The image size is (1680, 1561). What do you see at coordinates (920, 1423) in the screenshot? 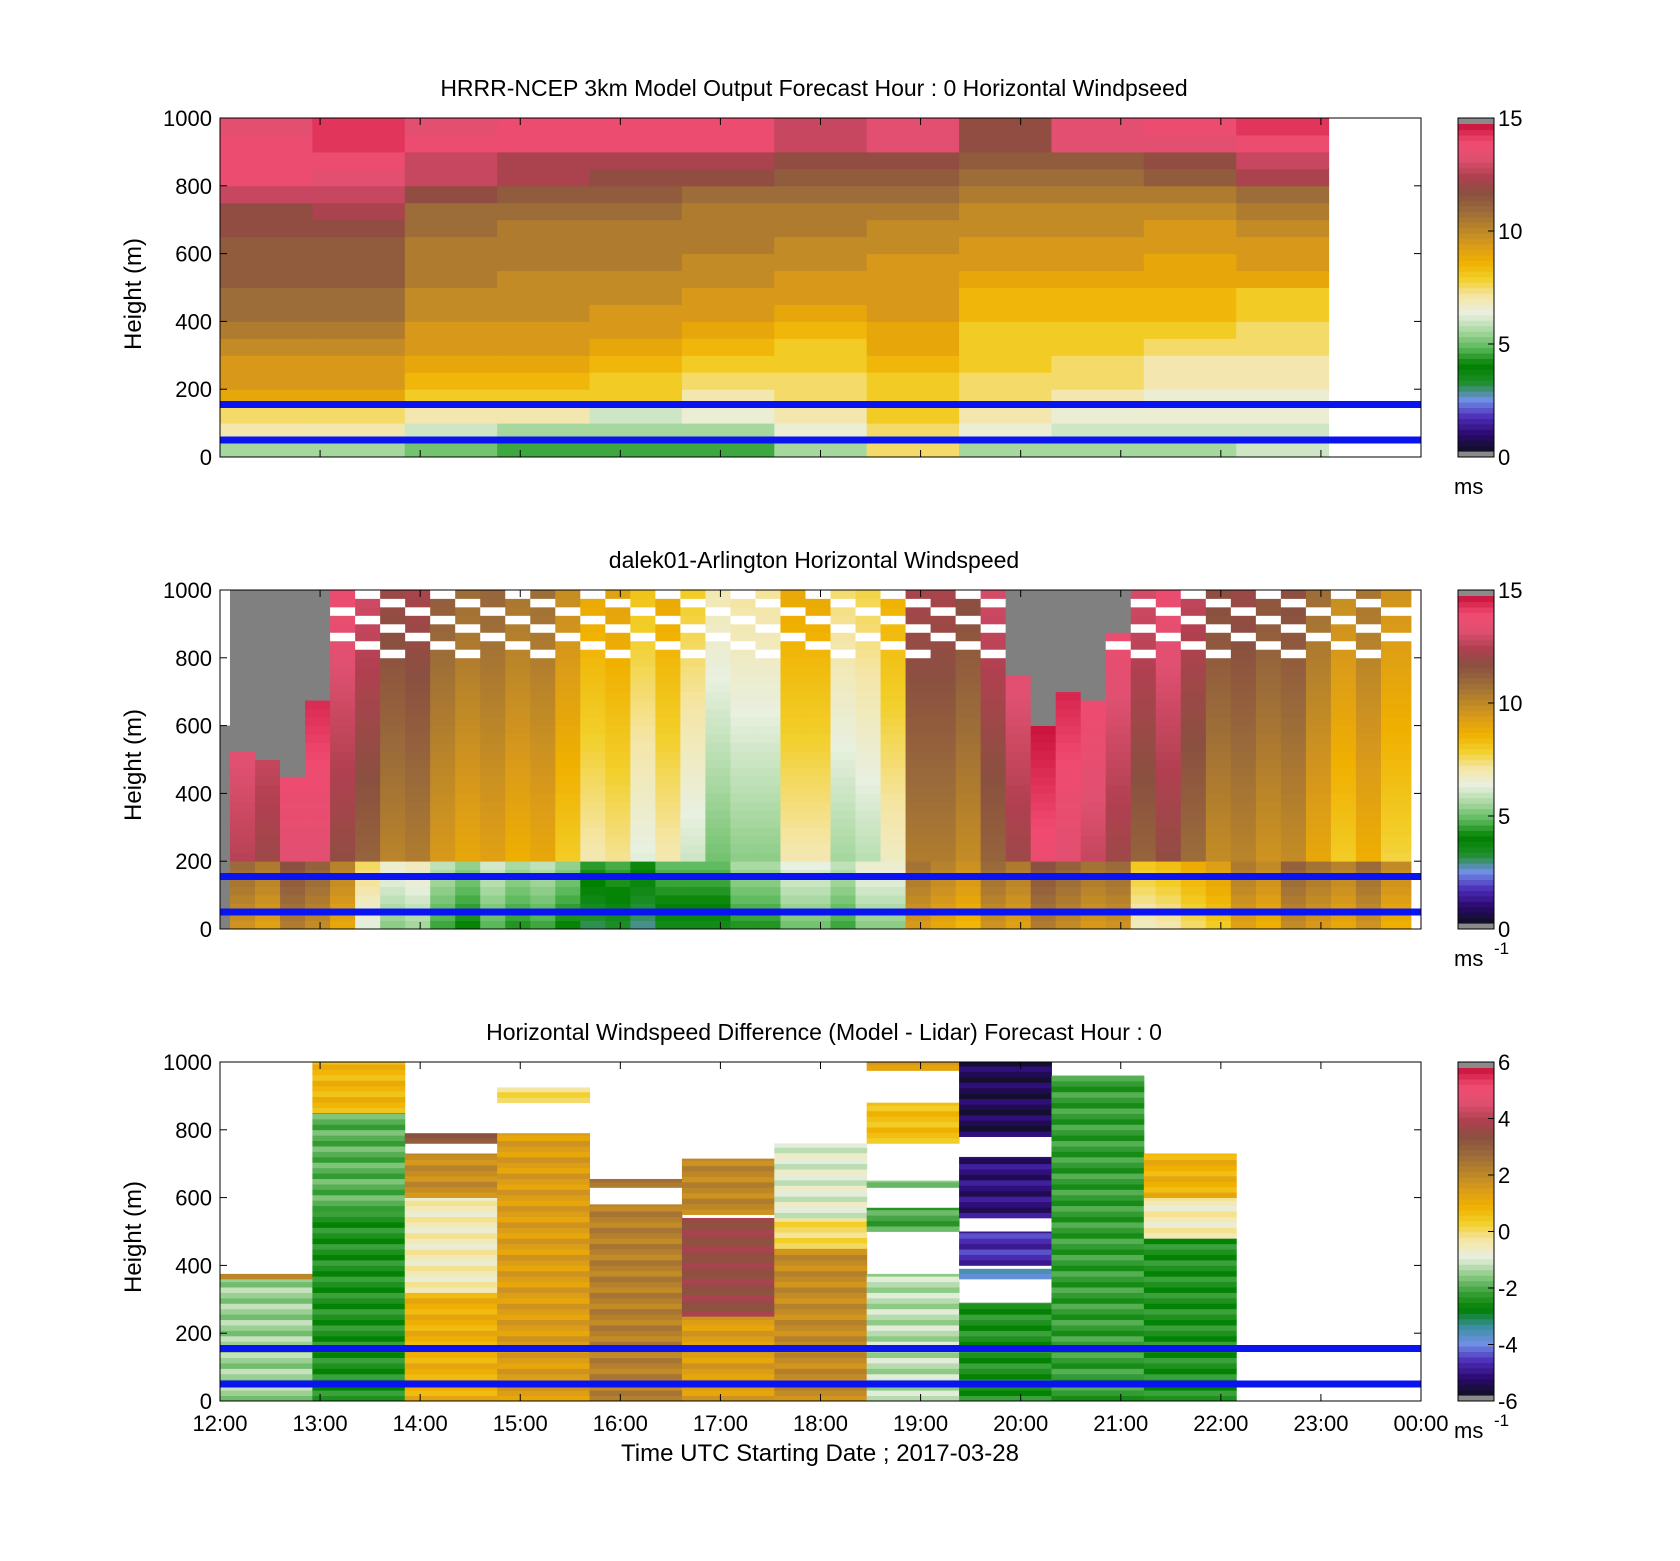
I see `x-tick-label: 19:00` at bounding box center [920, 1423].